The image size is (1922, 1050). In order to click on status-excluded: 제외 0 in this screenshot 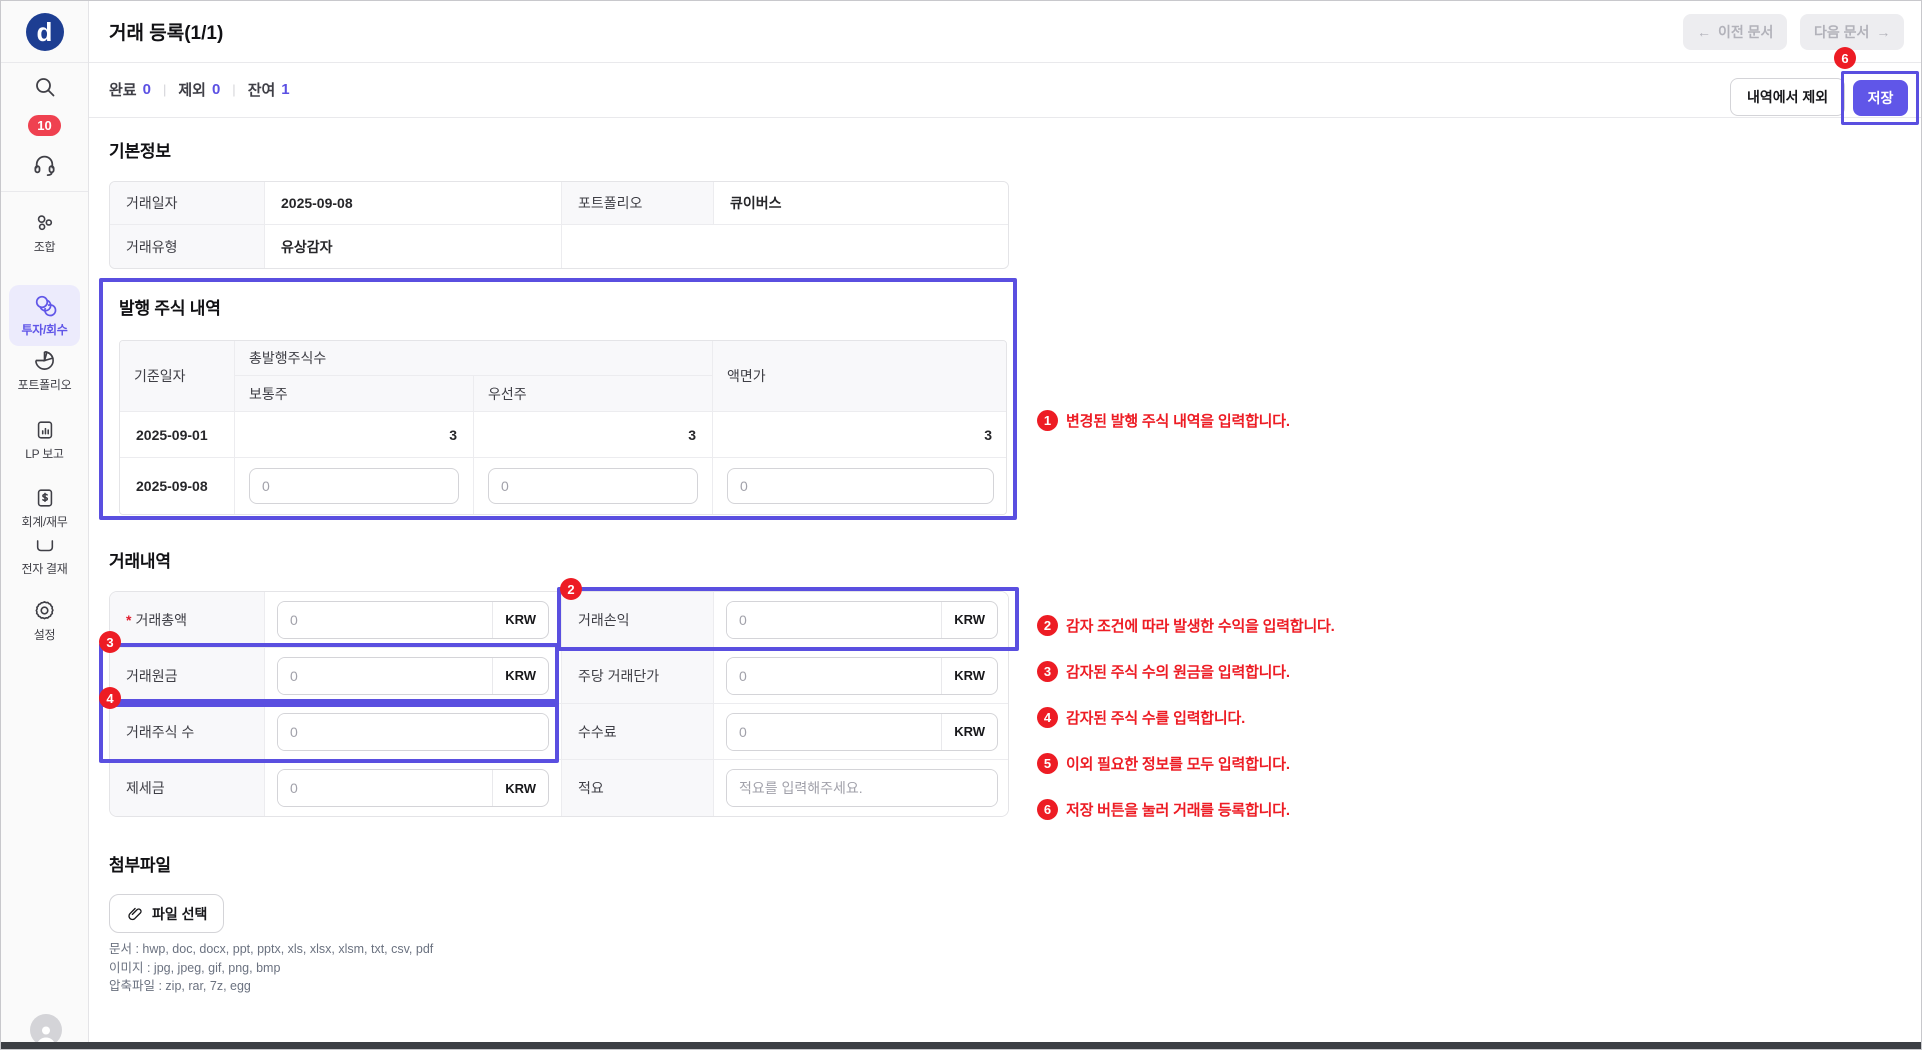, I will do `click(199, 90)`.